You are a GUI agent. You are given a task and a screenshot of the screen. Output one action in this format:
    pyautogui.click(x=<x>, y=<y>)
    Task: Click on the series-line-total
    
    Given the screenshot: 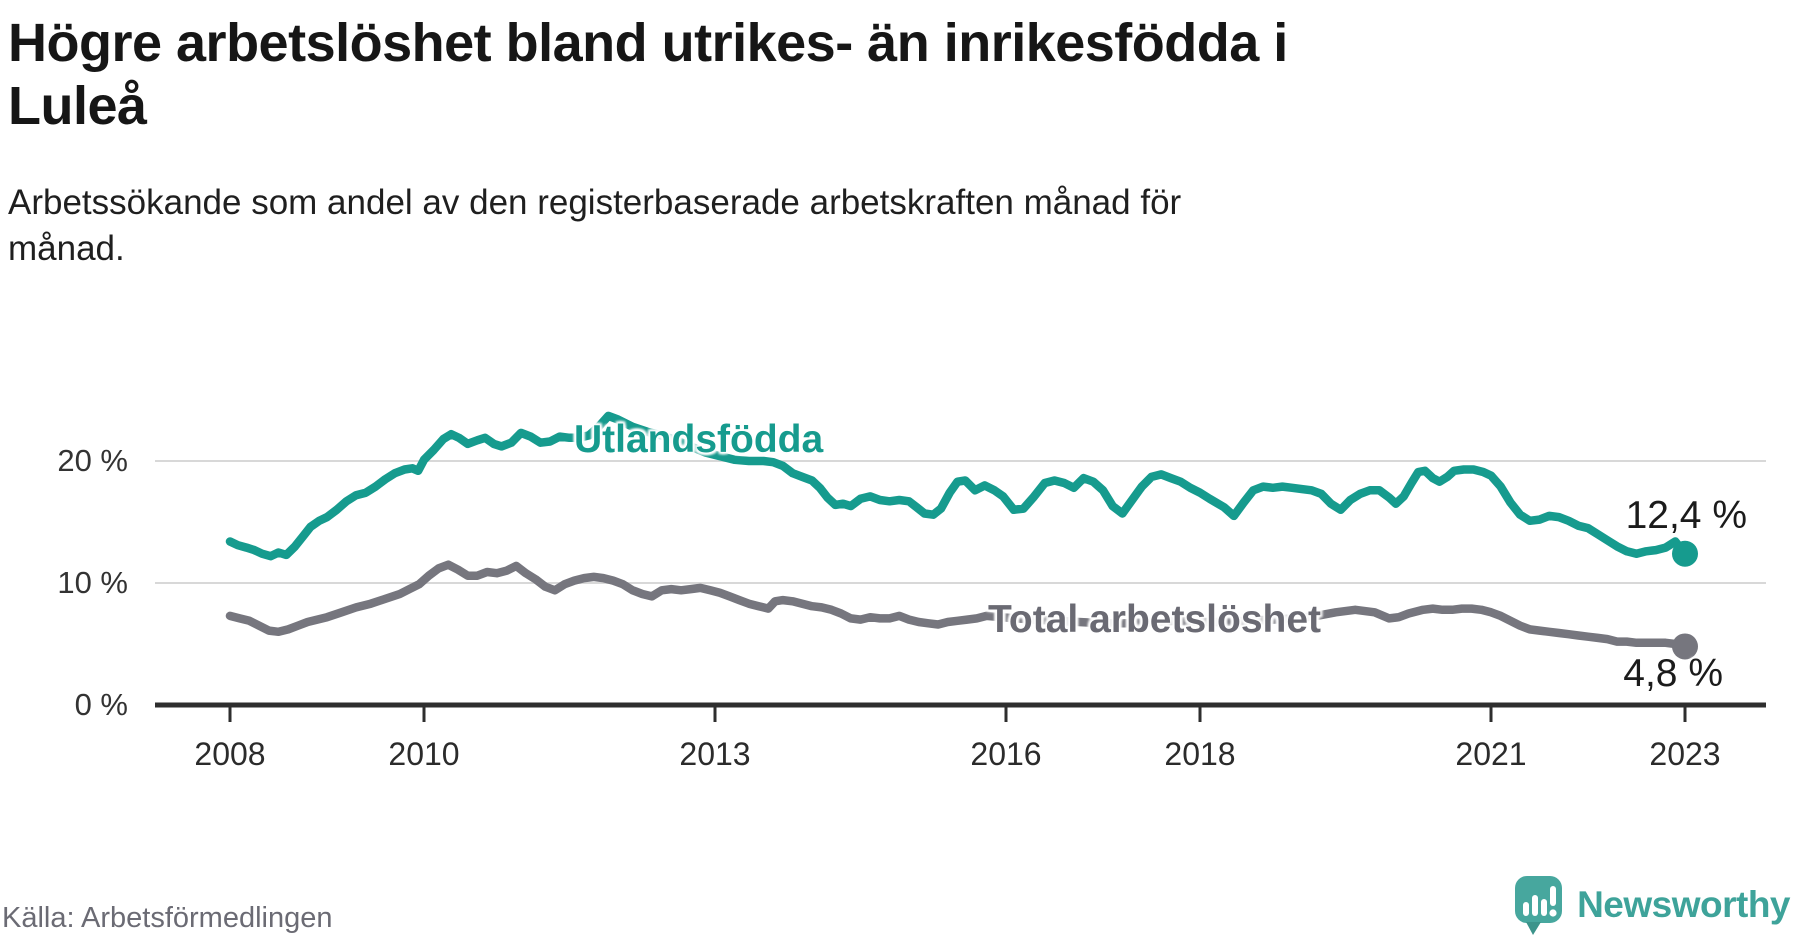 What is the action you would take?
    pyautogui.click(x=957, y=605)
    